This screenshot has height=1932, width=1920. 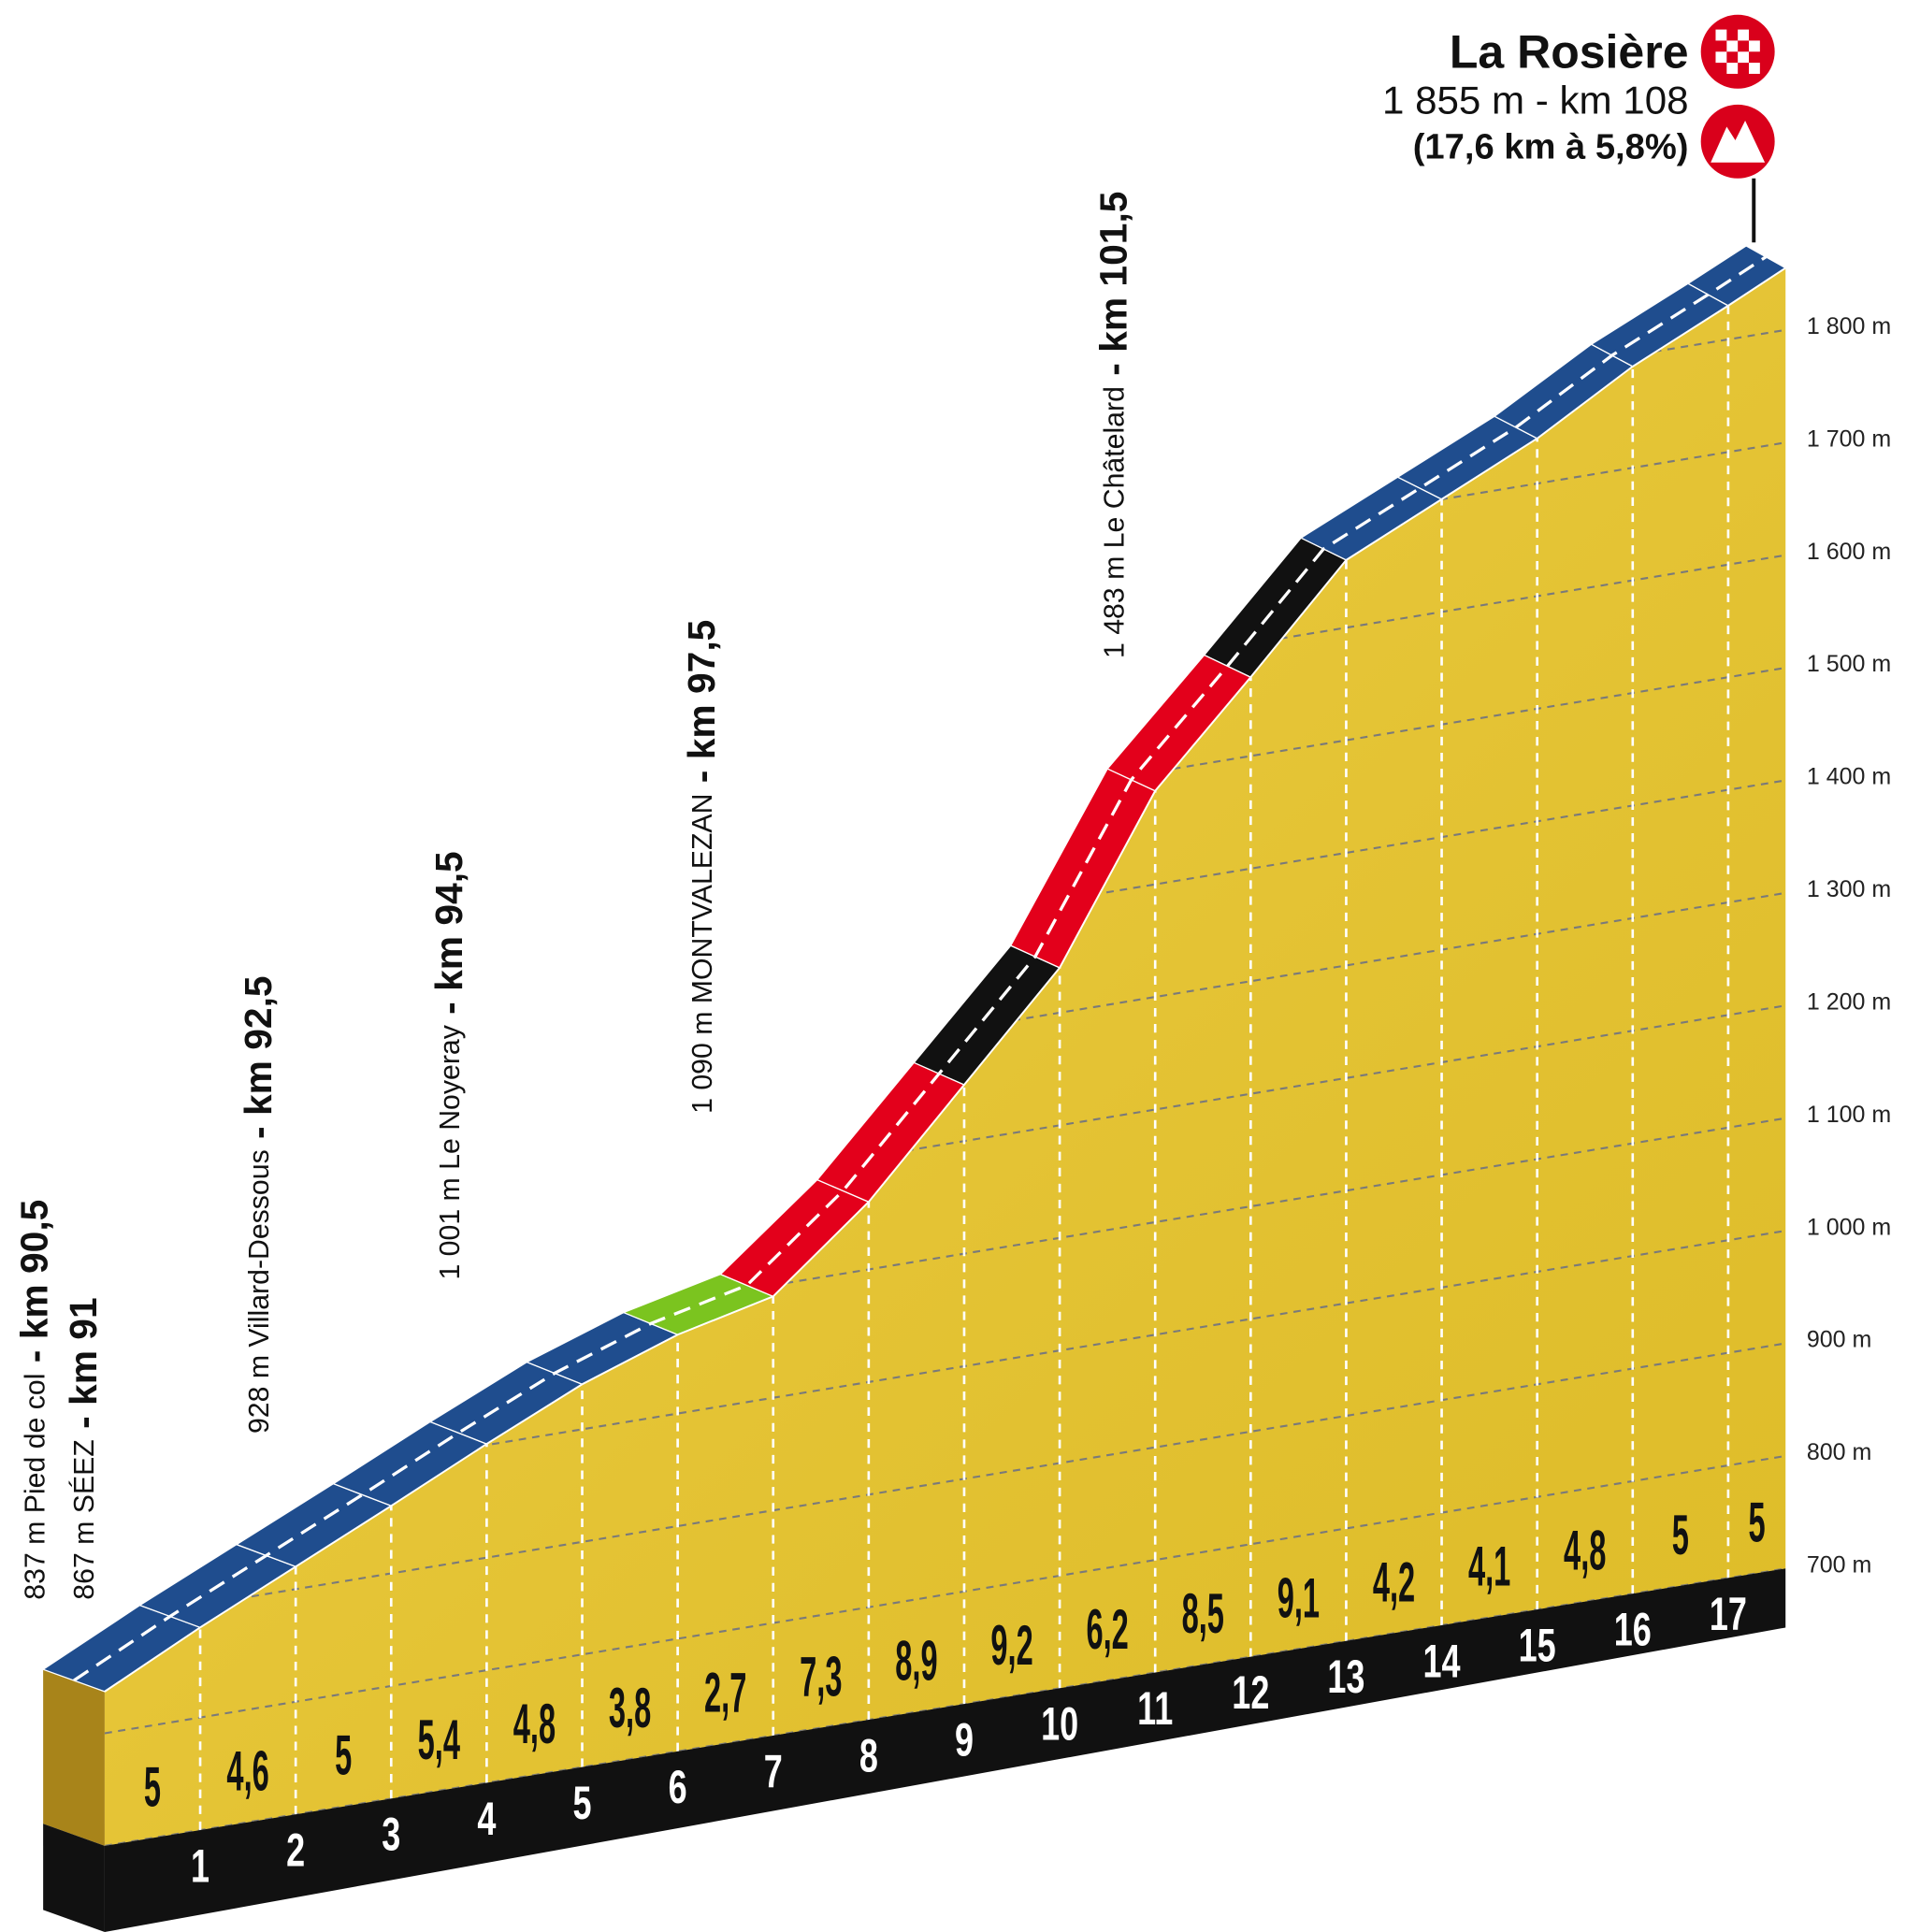 I want to click on waypoint-label: 1 090 m MONTVALEZAN - km 97,5, so click(x=701, y=867).